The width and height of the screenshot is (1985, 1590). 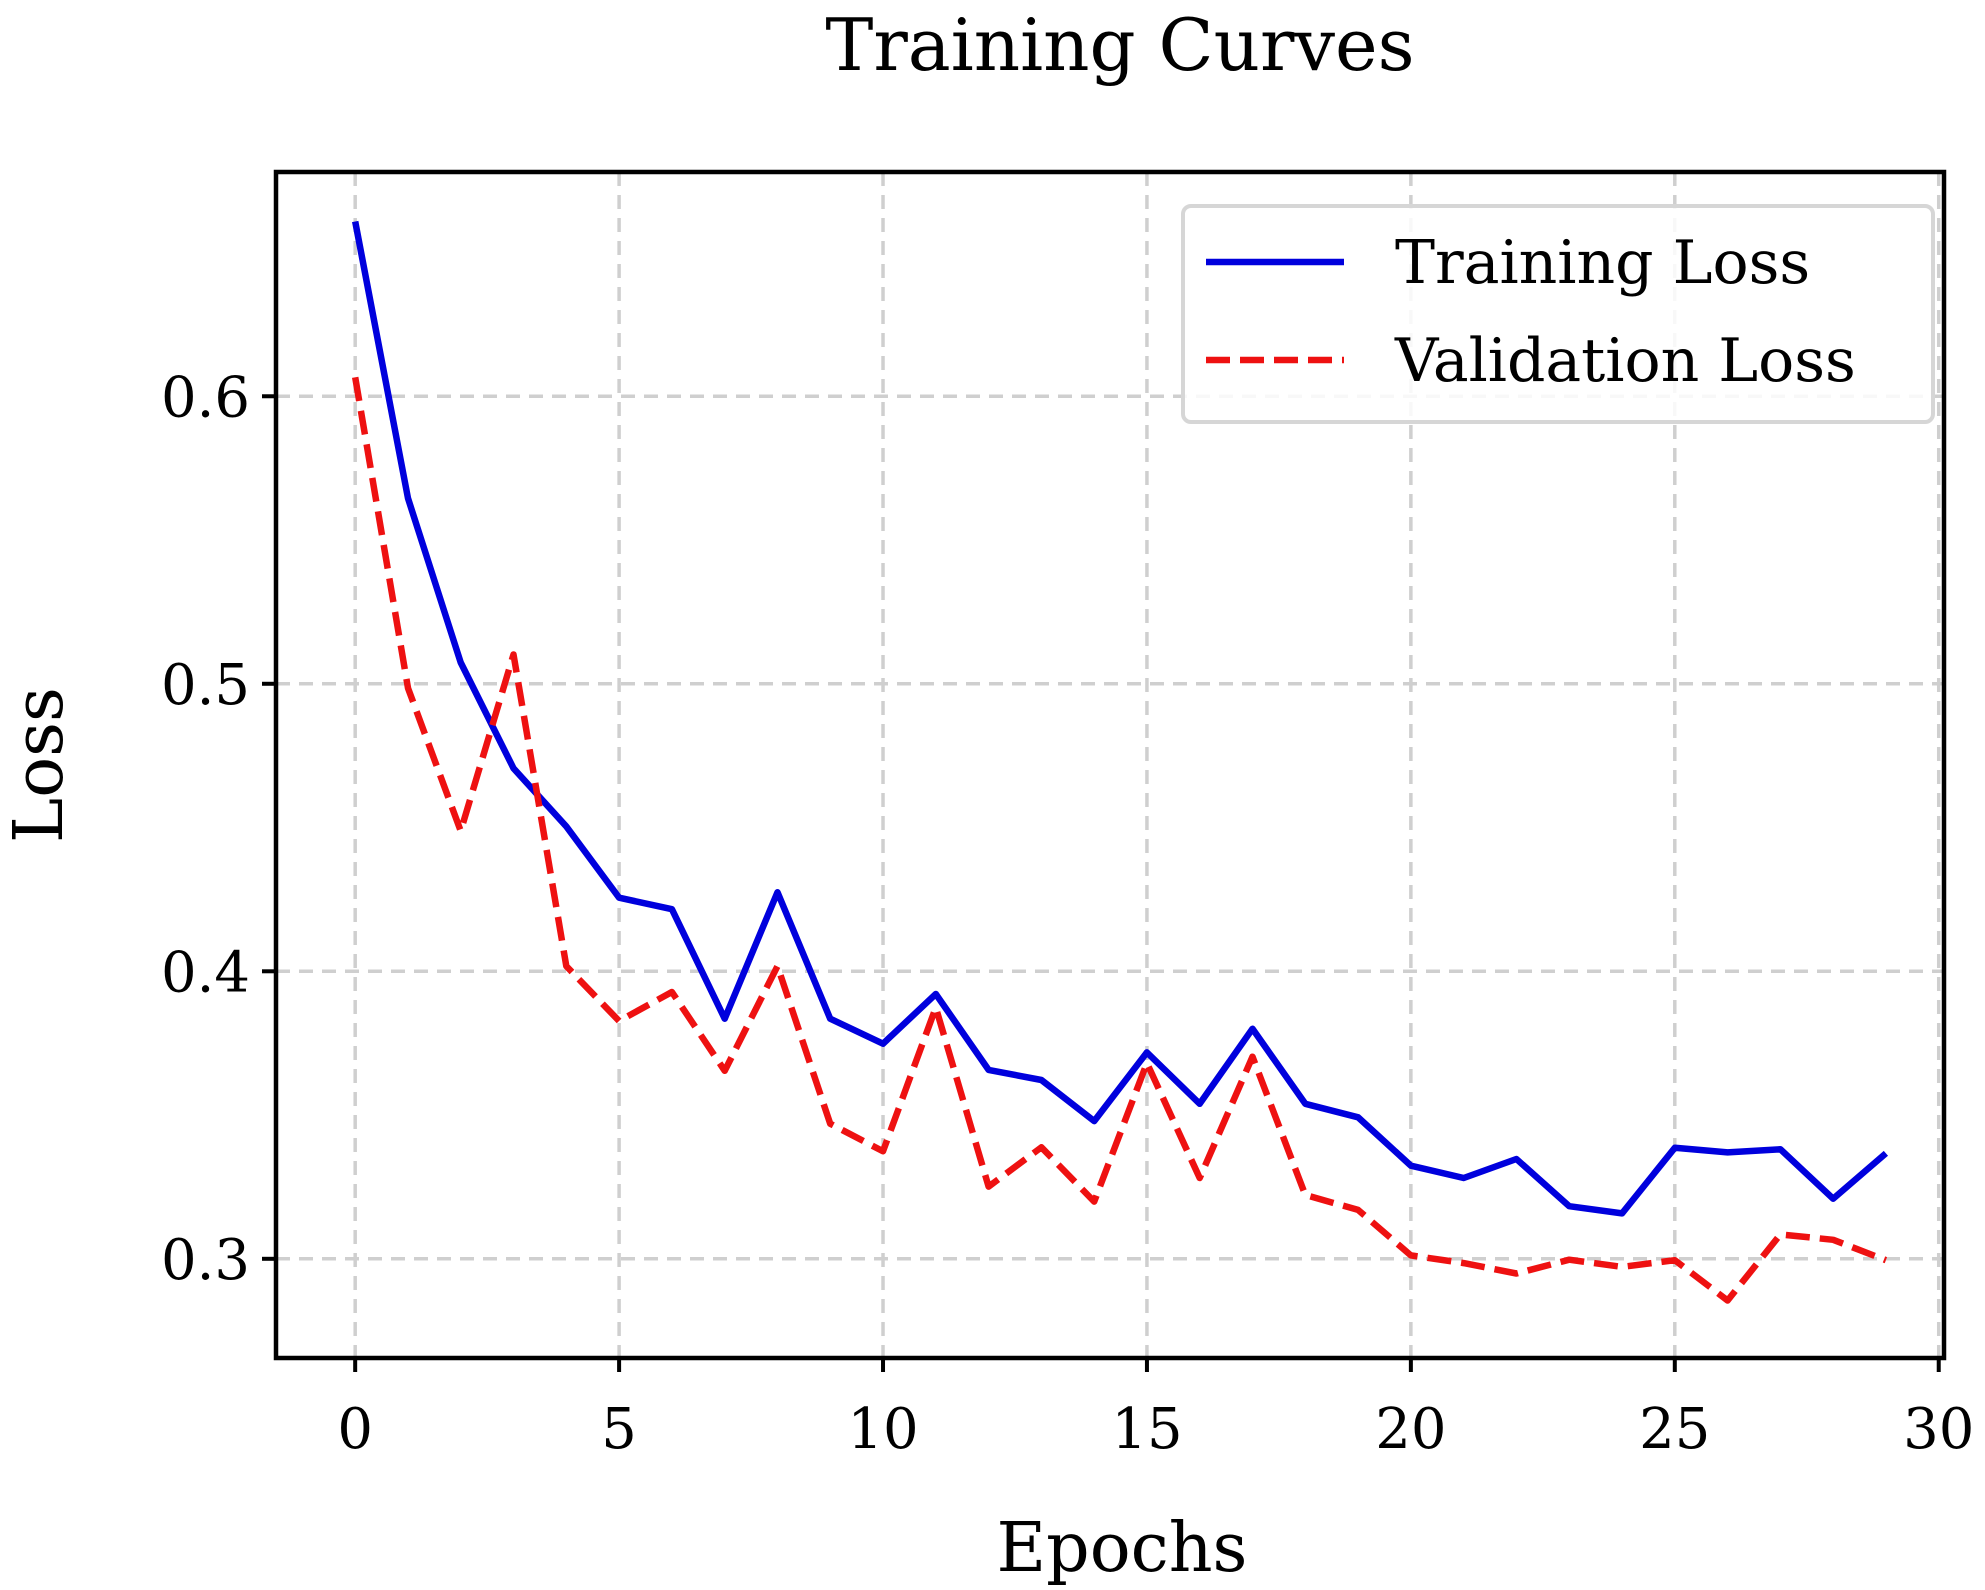 What do you see at coordinates (1119, 45) in the screenshot?
I see `chart-title: Training Curves` at bounding box center [1119, 45].